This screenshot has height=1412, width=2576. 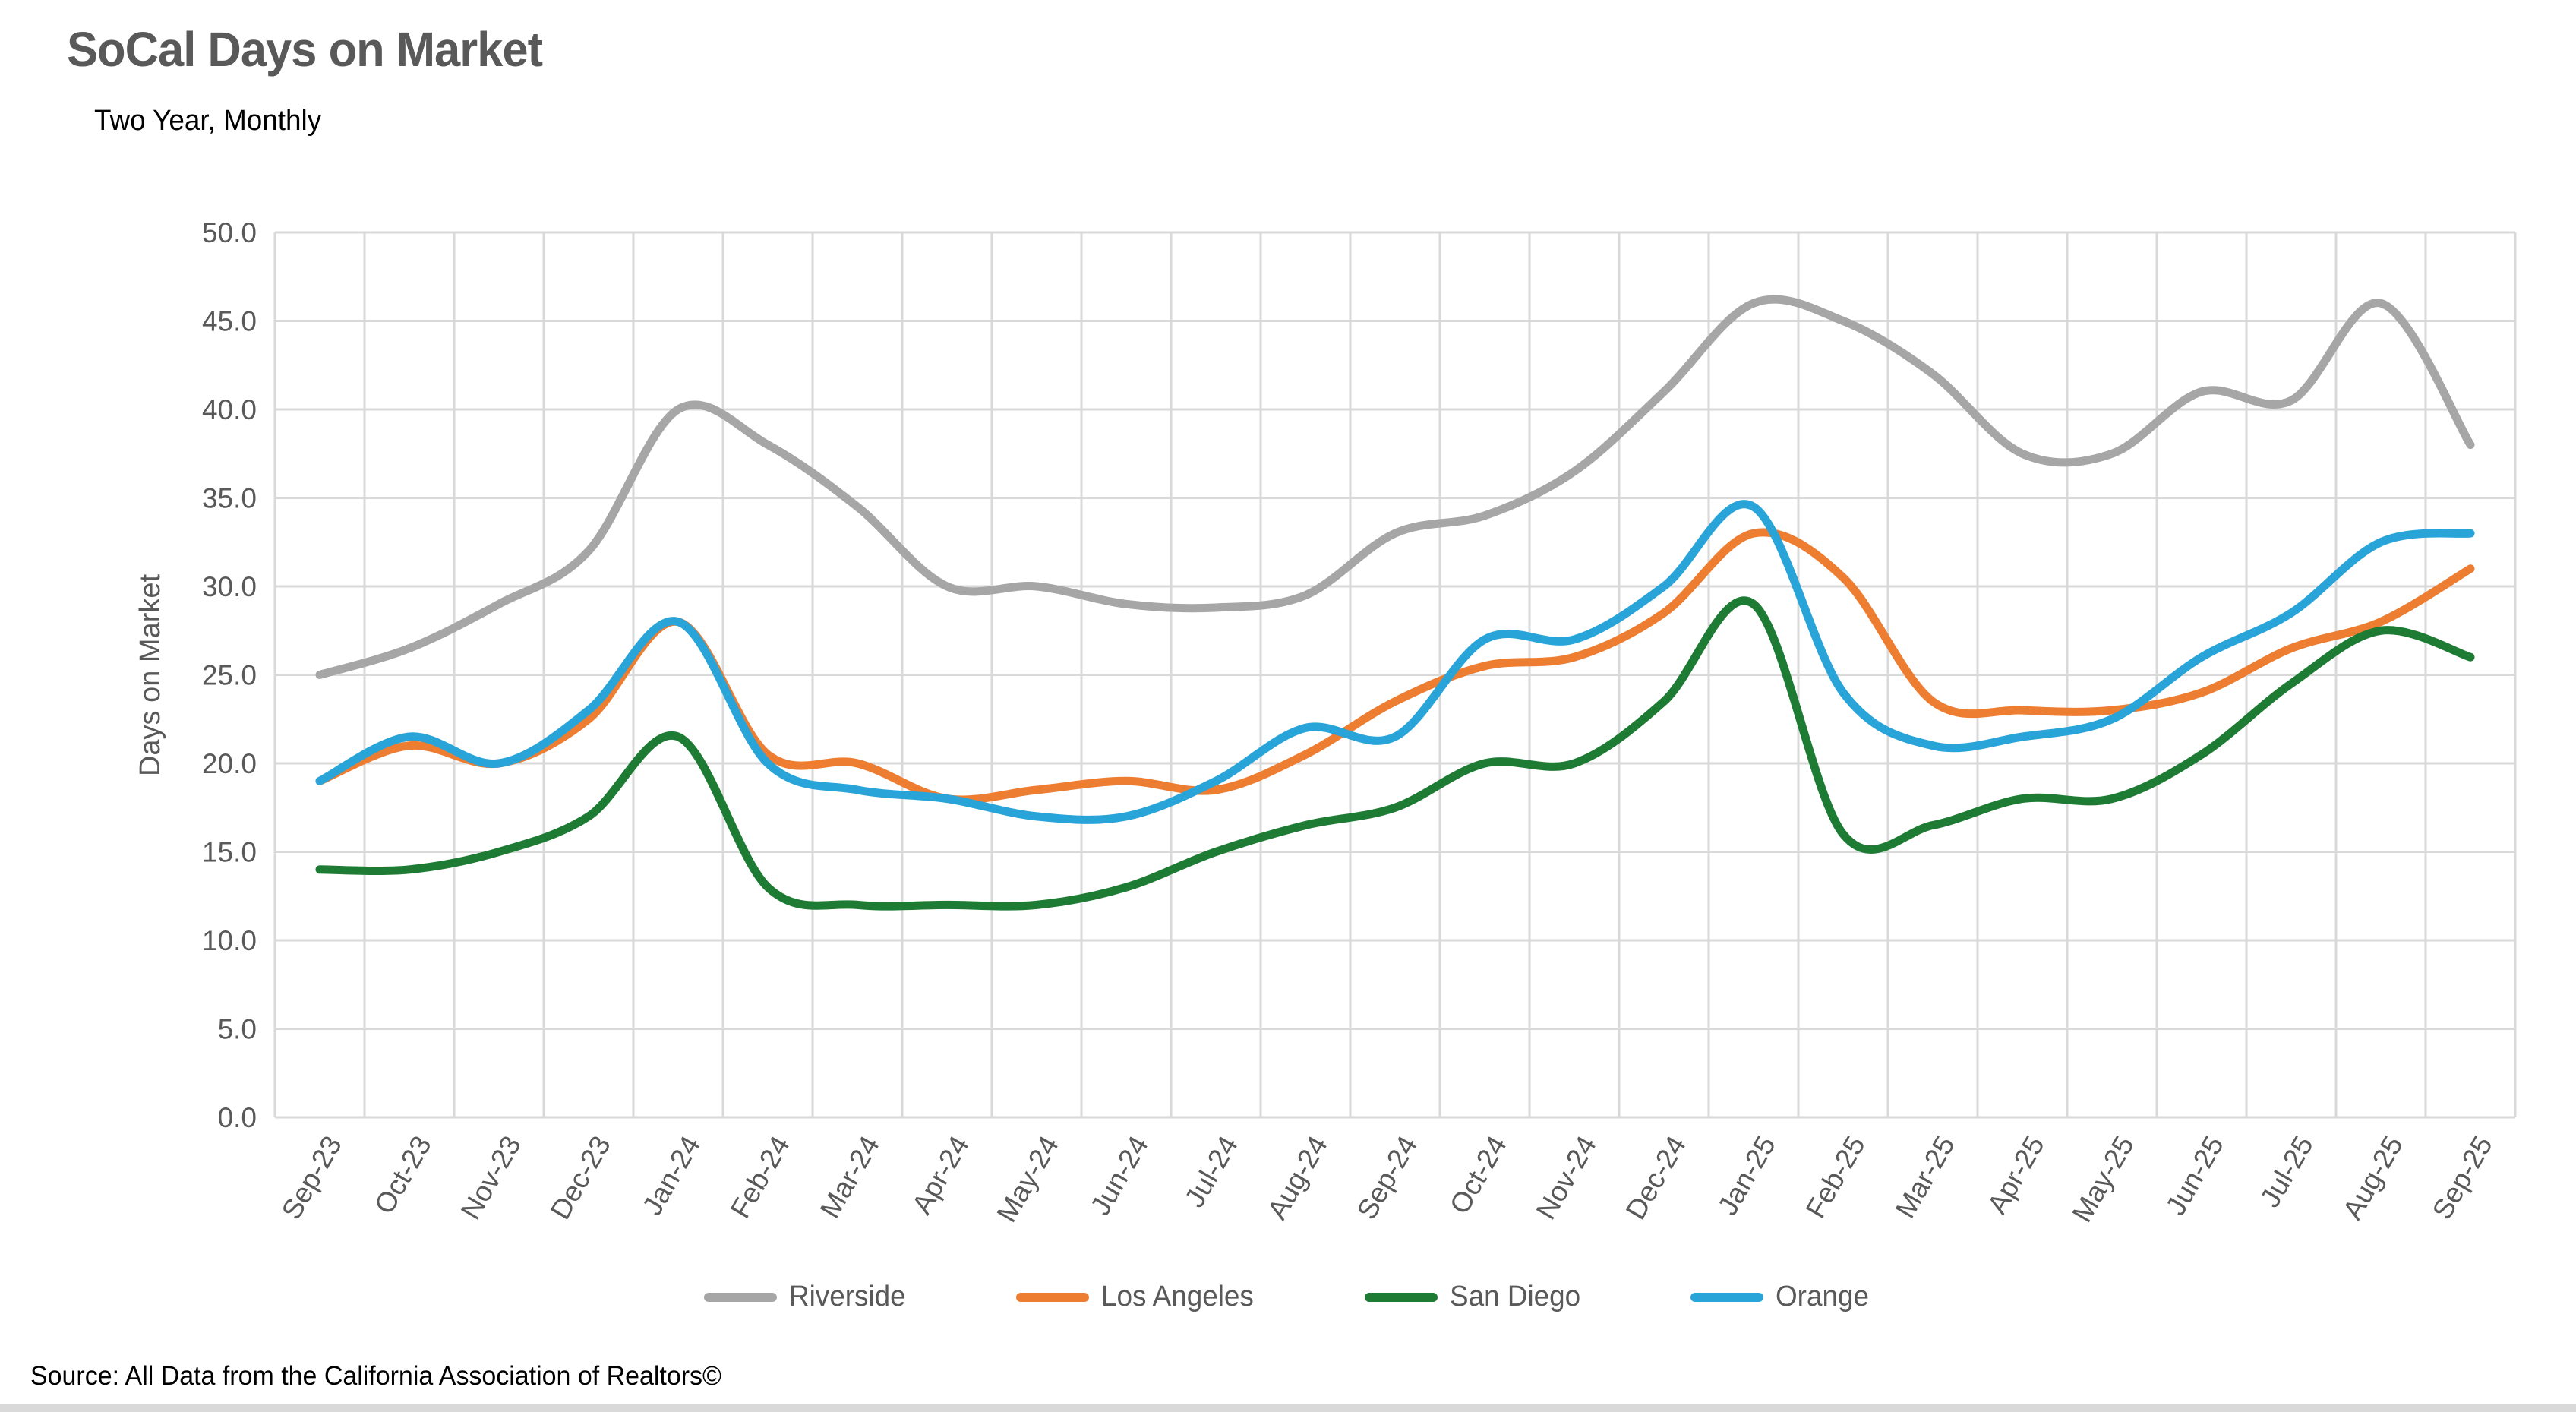 What do you see at coordinates (2195, 1176) in the screenshot?
I see `x-tick-label: Jun-25` at bounding box center [2195, 1176].